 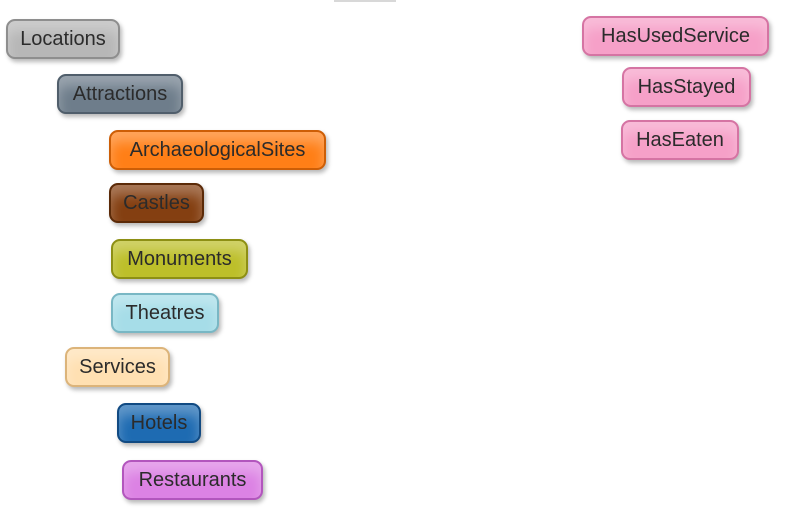 What do you see at coordinates (165, 313) in the screenshot?
I see `node-theatres: Theatres` at bounding box center [165, 313].